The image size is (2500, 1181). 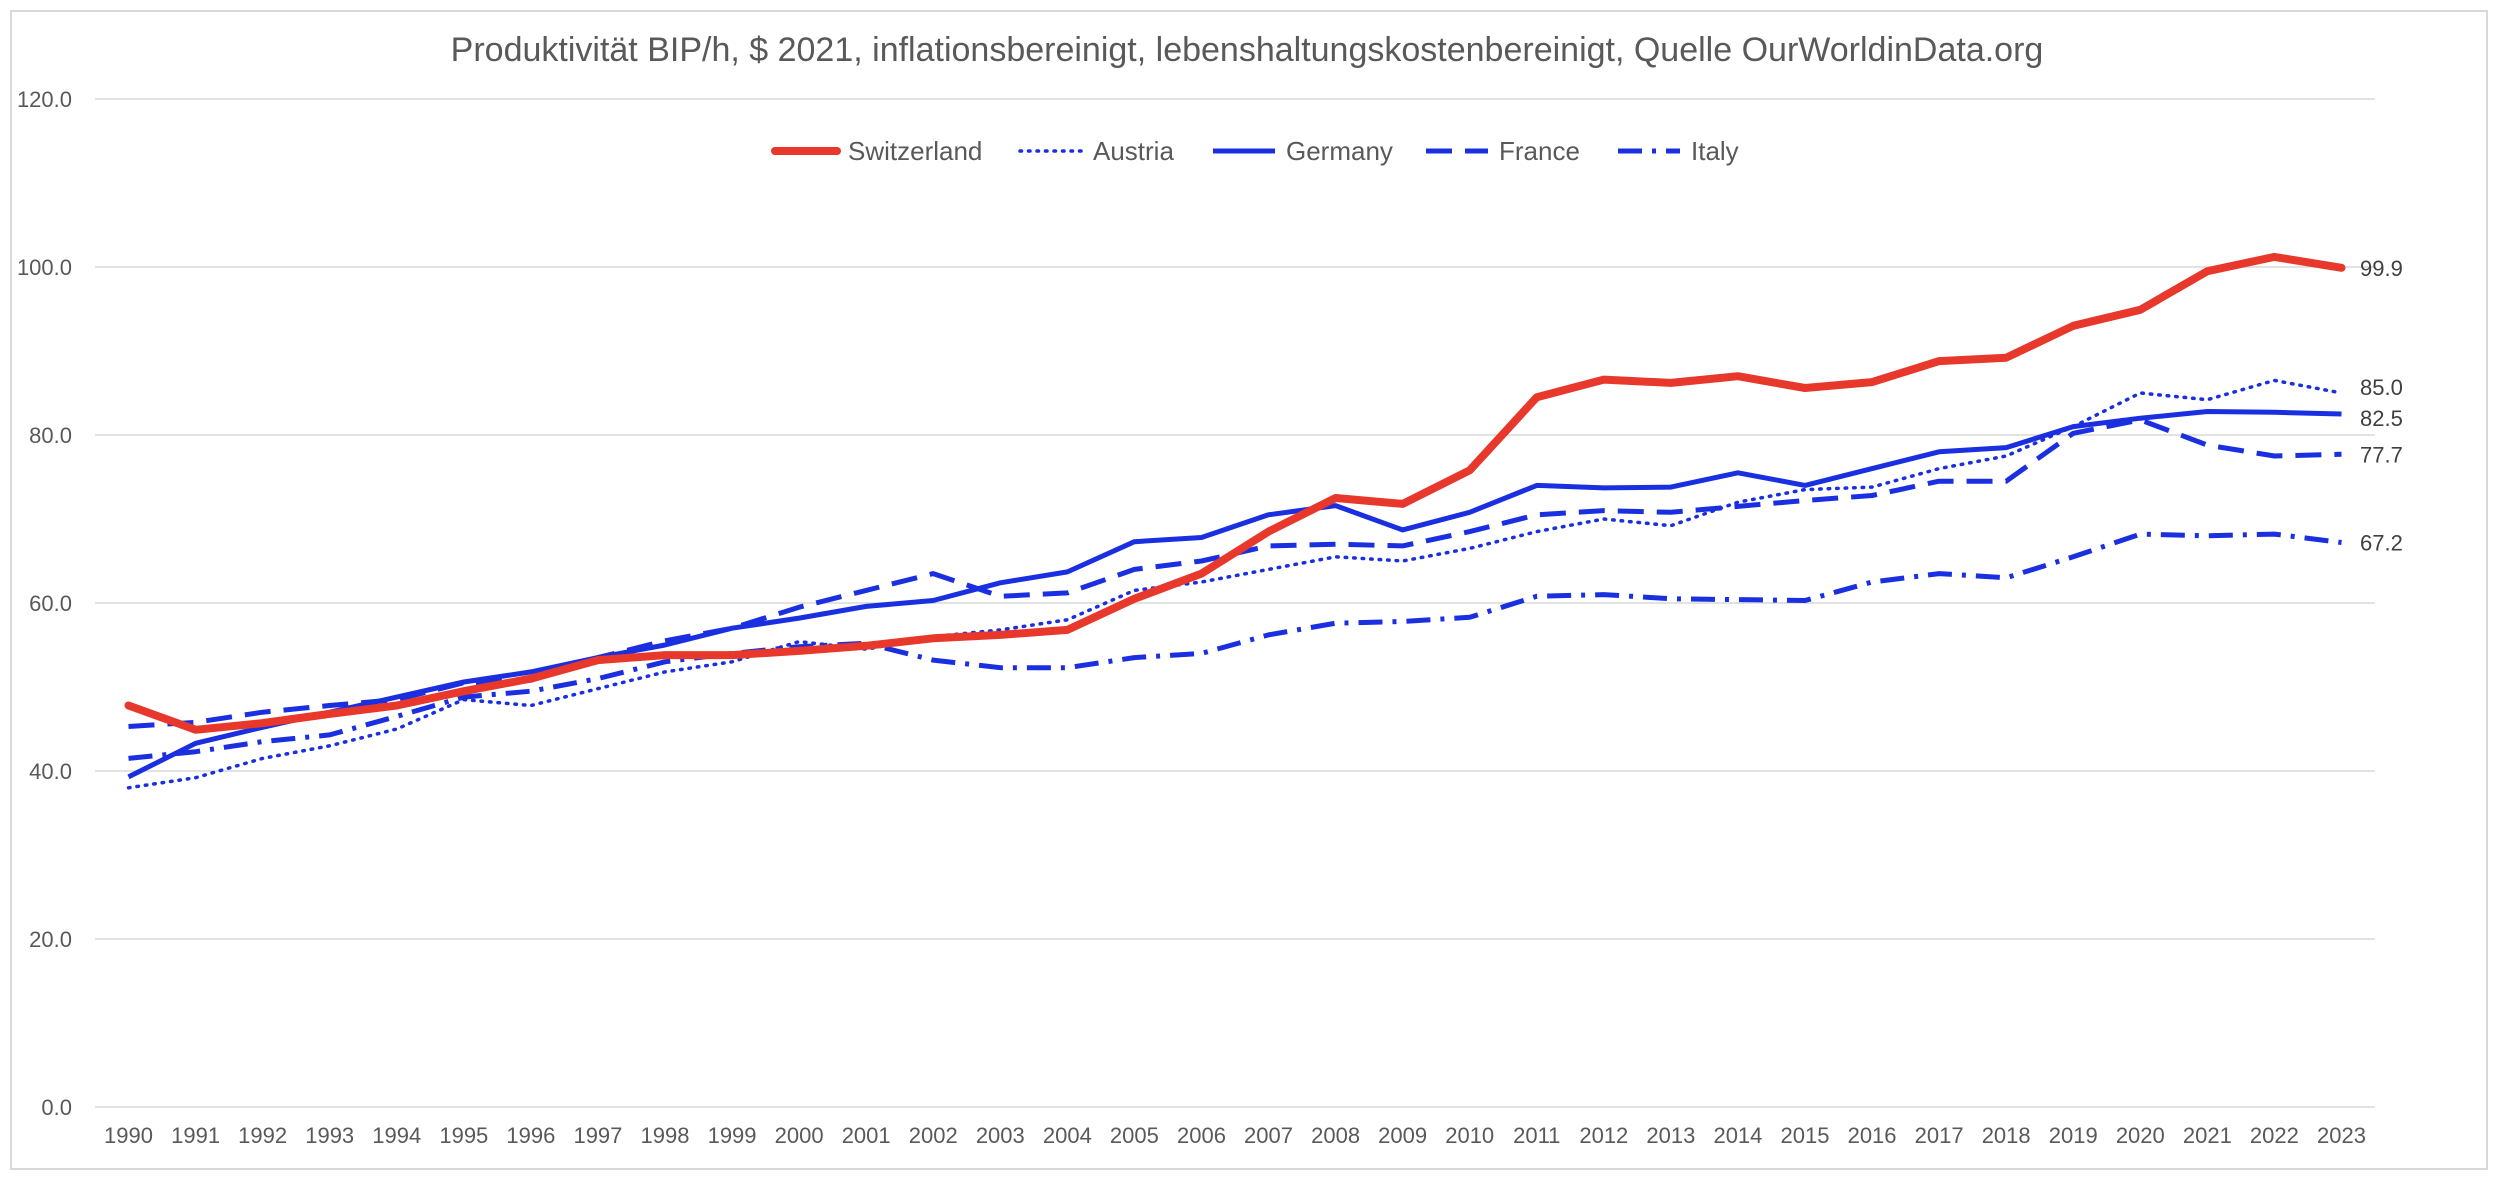 What do you see at coordinates (50, 435) in the screenshot?
I see `y-tick-label: 80.0` at bounding box center [50, 435].